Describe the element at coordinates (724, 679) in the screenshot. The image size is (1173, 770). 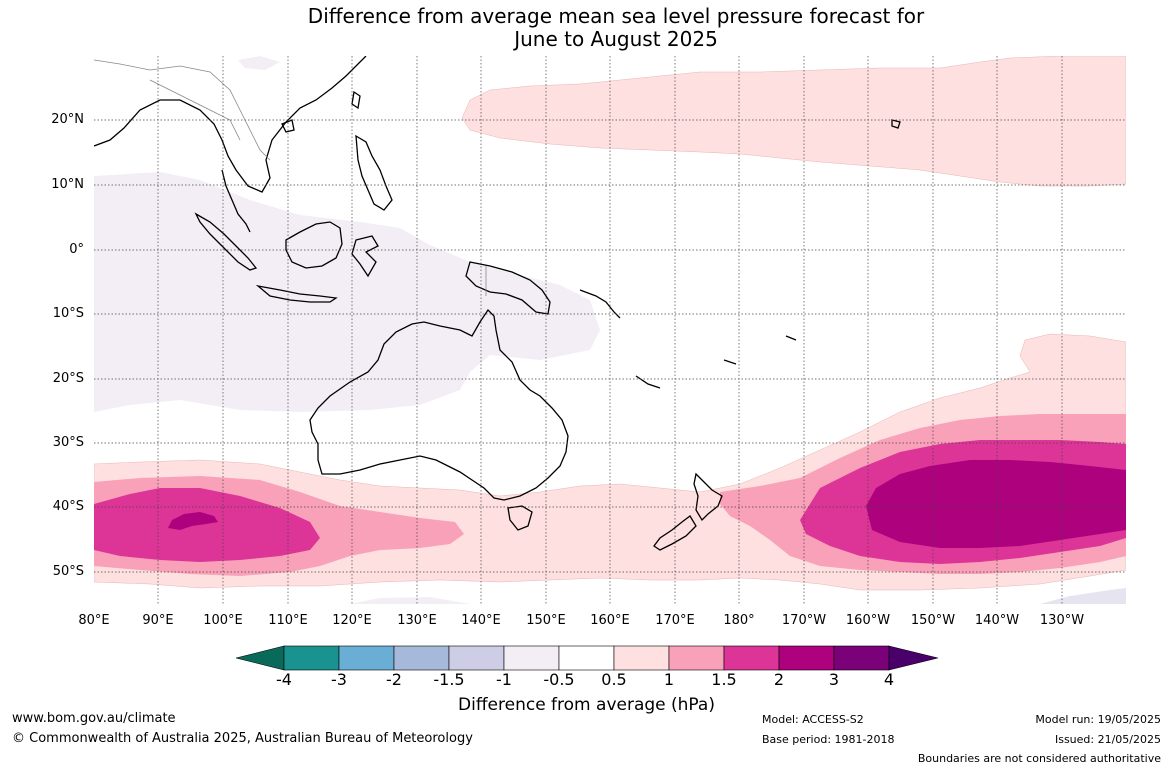
I see `colorbar-tick: 1.5` at that location.